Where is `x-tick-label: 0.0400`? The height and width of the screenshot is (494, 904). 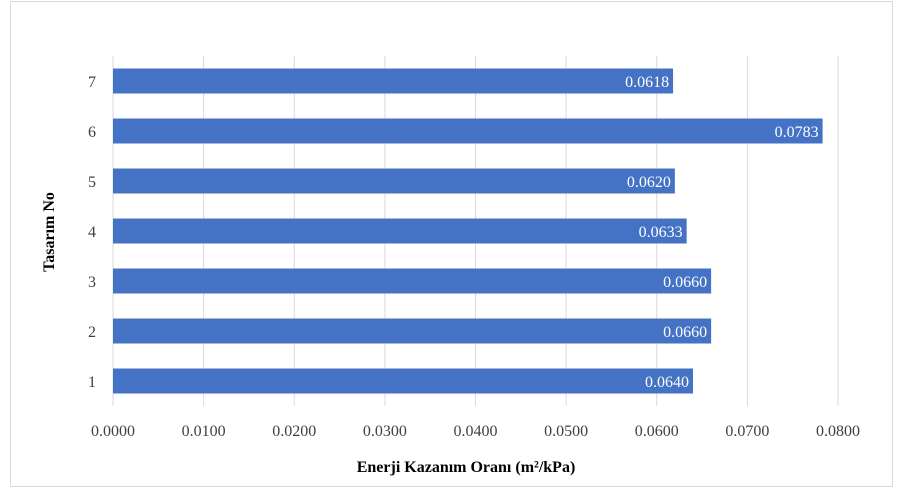 x-tick-label: 0.0400 is located at coordinates (476, 431).